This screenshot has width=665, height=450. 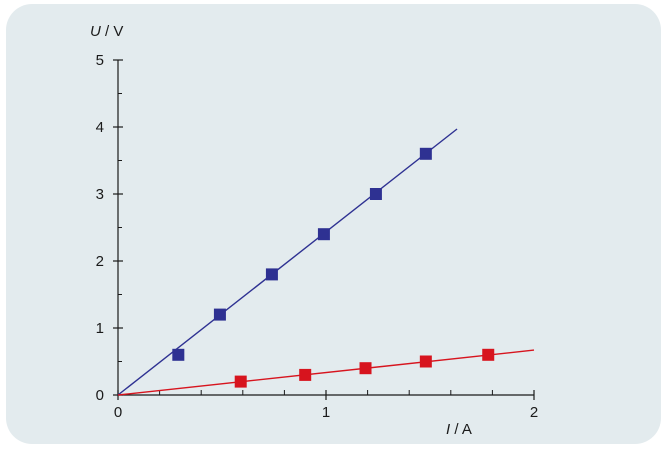 What do you see at coordinates (534, 412) in the screenshot?
I see `x-tick-label: 2` at bounding box center [534, 412].